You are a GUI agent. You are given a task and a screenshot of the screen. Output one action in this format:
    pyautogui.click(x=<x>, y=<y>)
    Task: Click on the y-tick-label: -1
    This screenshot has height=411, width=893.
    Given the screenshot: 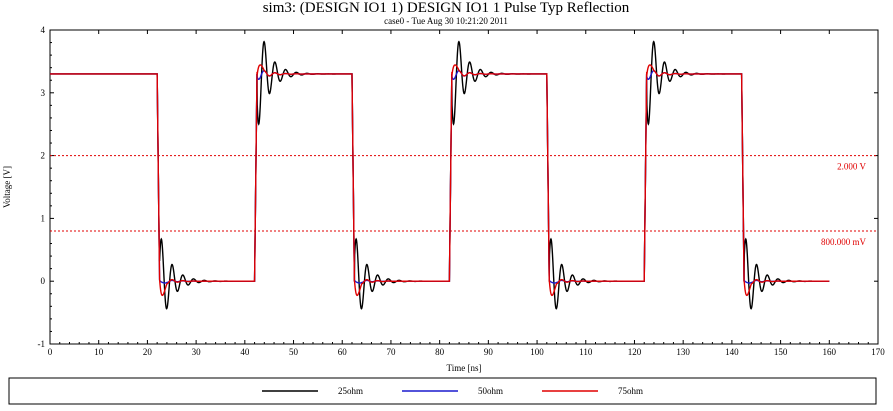 What is the action you would take?
    pyautogui.click(x=42, y=344)
    